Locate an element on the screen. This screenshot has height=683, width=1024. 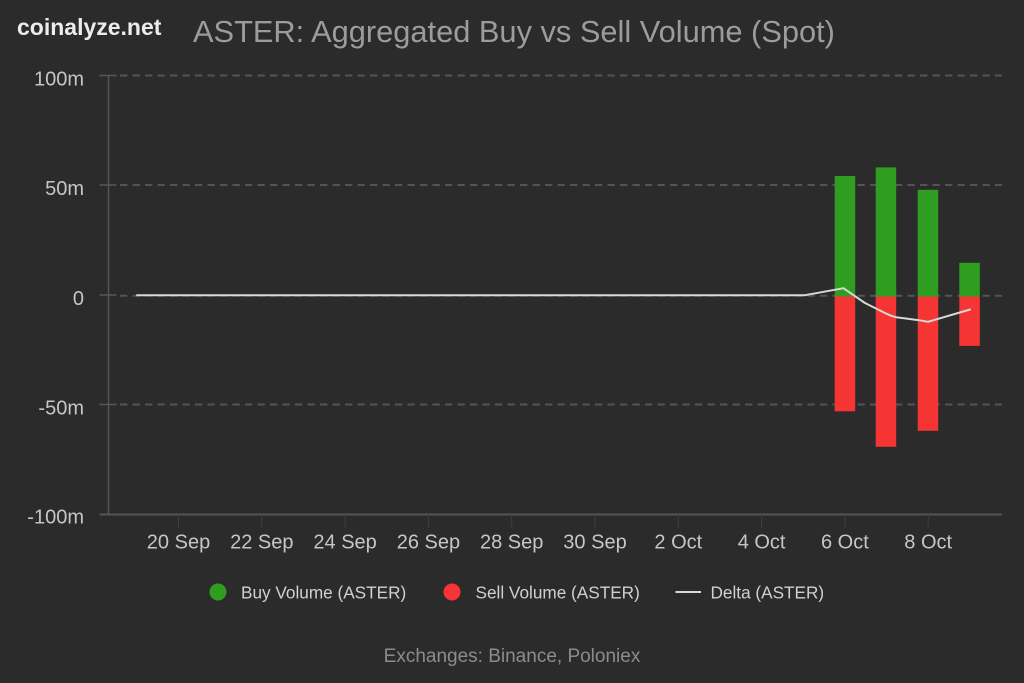
svg-text: 20 Sep is located at coordinates (178, 543).